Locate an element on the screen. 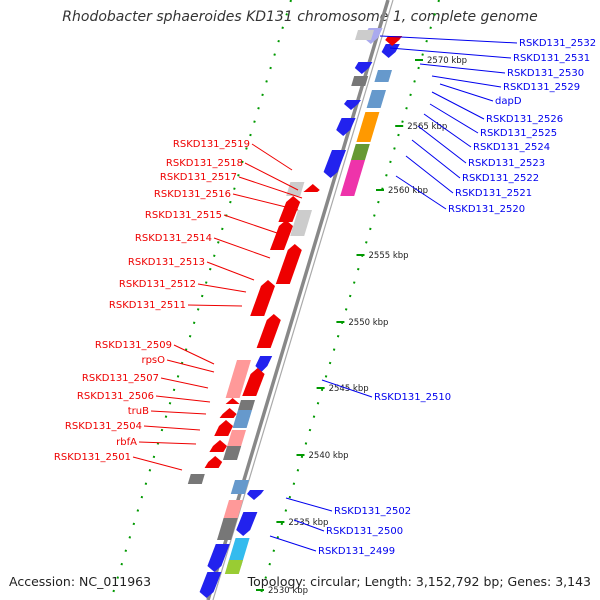  forward-feature-b6 is located at coordinates (218, 558).